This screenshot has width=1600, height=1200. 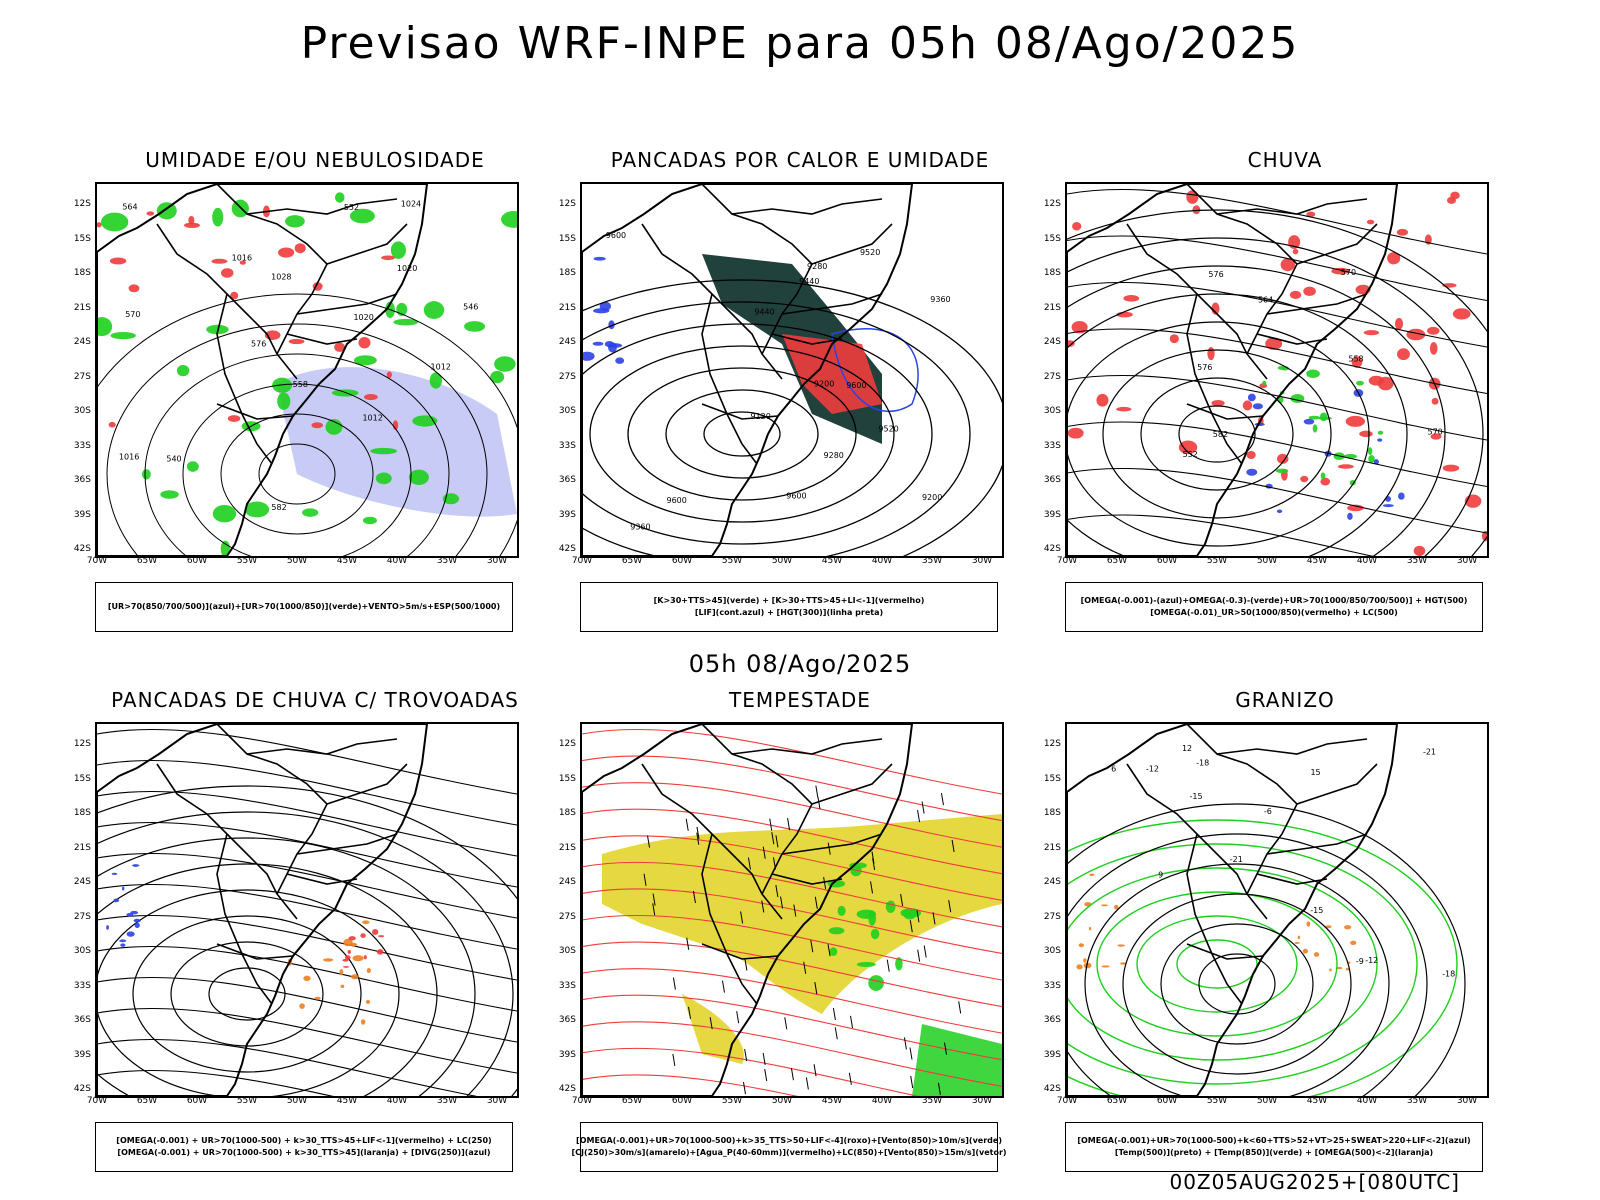 I want to click on contour-label: -15, so click(x=1195, y=796).